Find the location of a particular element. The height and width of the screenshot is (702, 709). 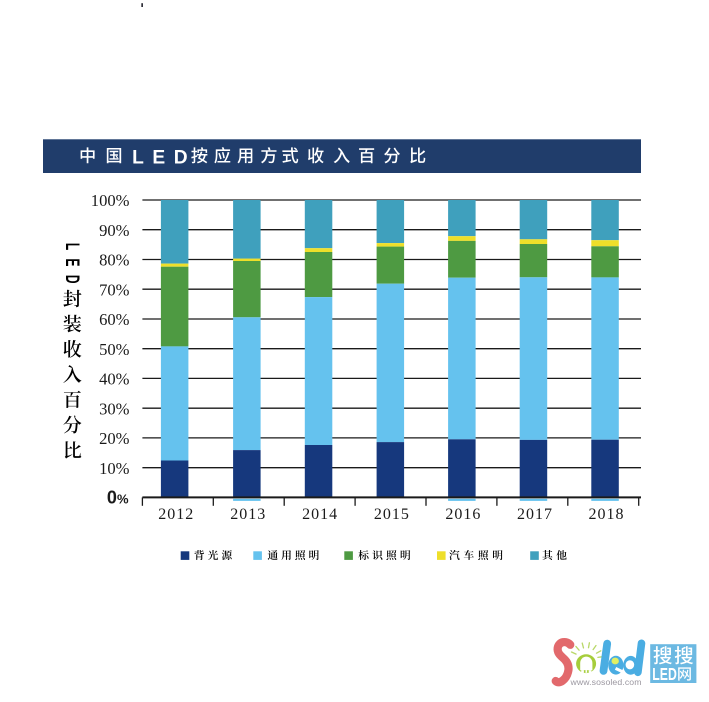

svg-text: 90% is located at coordinates (114, 230).